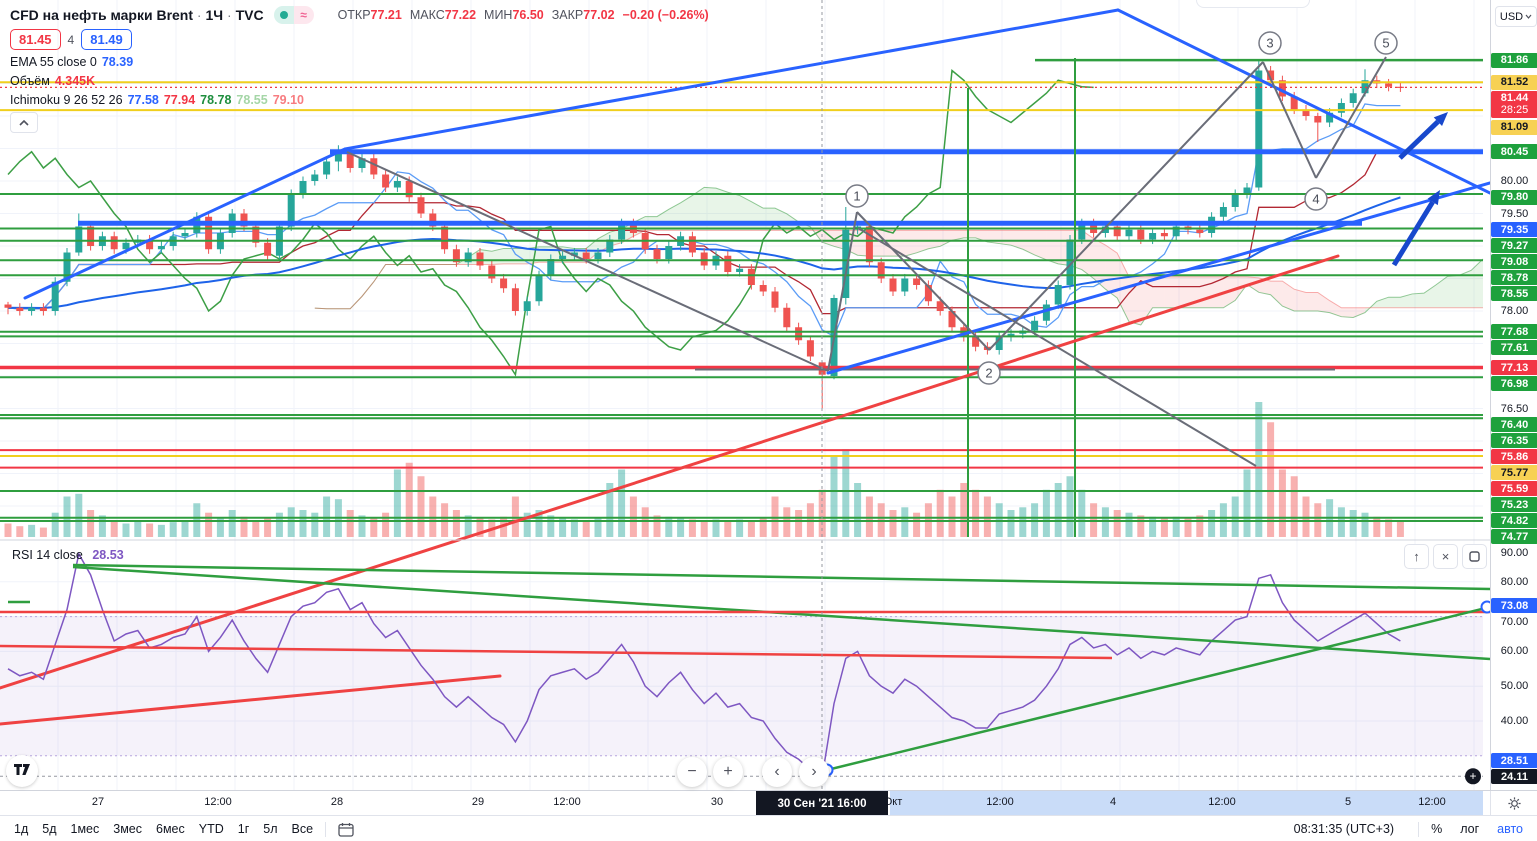 The height and width of the screenshot is (841, 1537). Describe the element at coordinates (1514, 504) in the screenshot. I see `price-level-label: 75.23` at that location.